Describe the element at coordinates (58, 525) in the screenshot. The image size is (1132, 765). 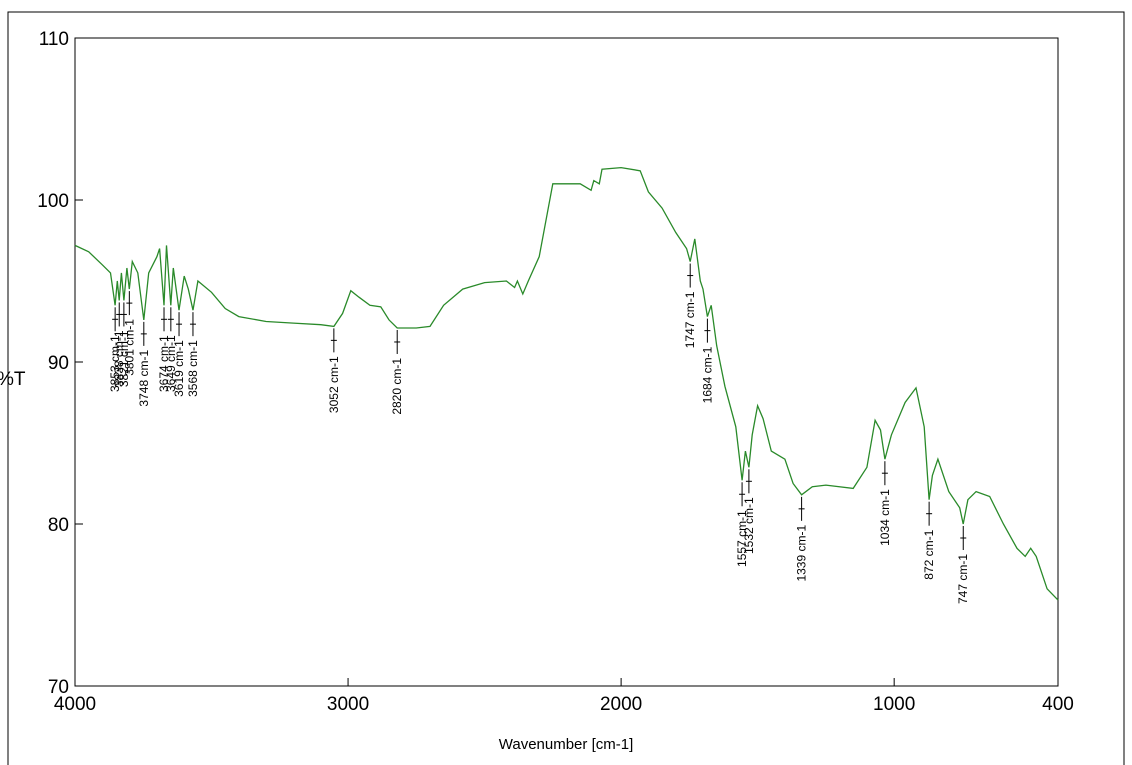
I see `y-tick-label: 80` at that location.